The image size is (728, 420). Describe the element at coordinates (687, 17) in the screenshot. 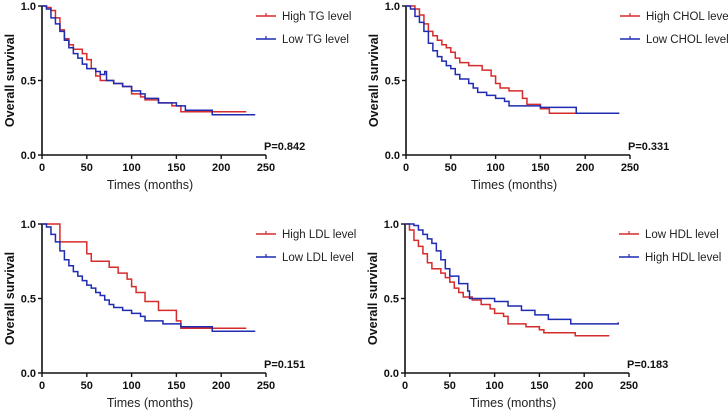

I see `legend-label: High CHOL level` at that location.